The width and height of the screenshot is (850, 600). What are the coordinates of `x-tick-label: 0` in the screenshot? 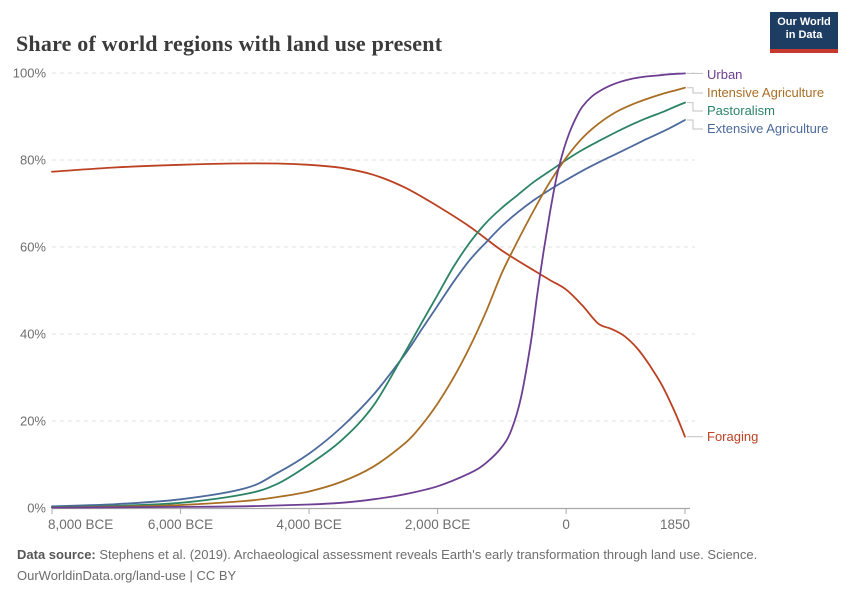 It's located at (566, 524).